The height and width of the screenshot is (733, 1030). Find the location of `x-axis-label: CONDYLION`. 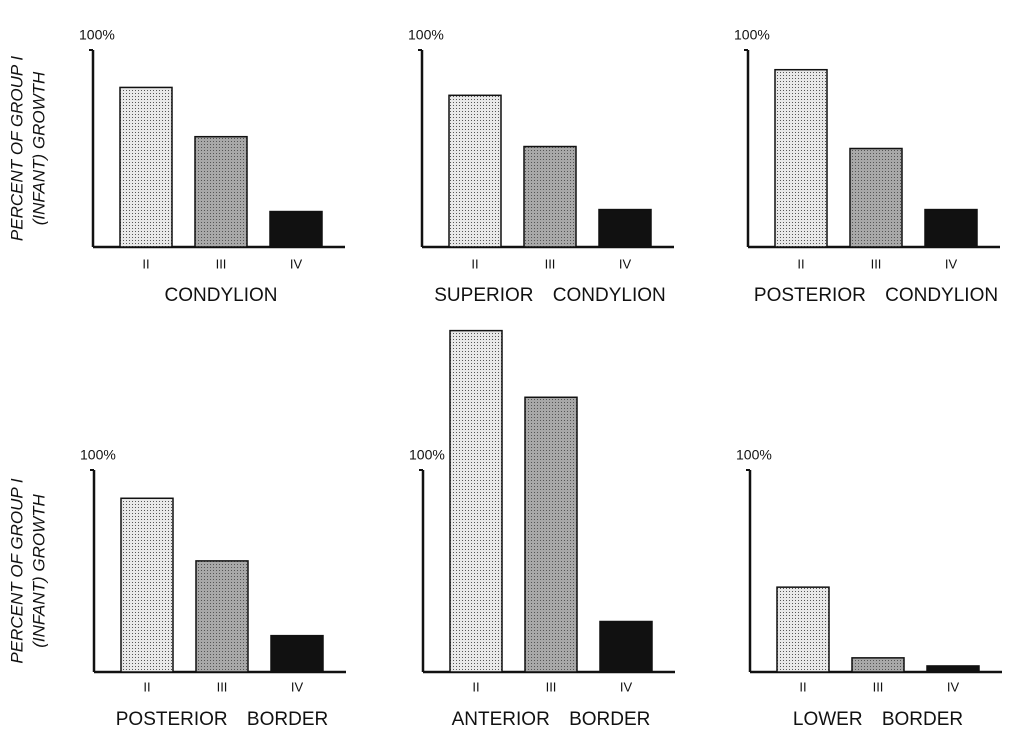

x-axis-label: CONDYLION is located at coordinates (221, 295).